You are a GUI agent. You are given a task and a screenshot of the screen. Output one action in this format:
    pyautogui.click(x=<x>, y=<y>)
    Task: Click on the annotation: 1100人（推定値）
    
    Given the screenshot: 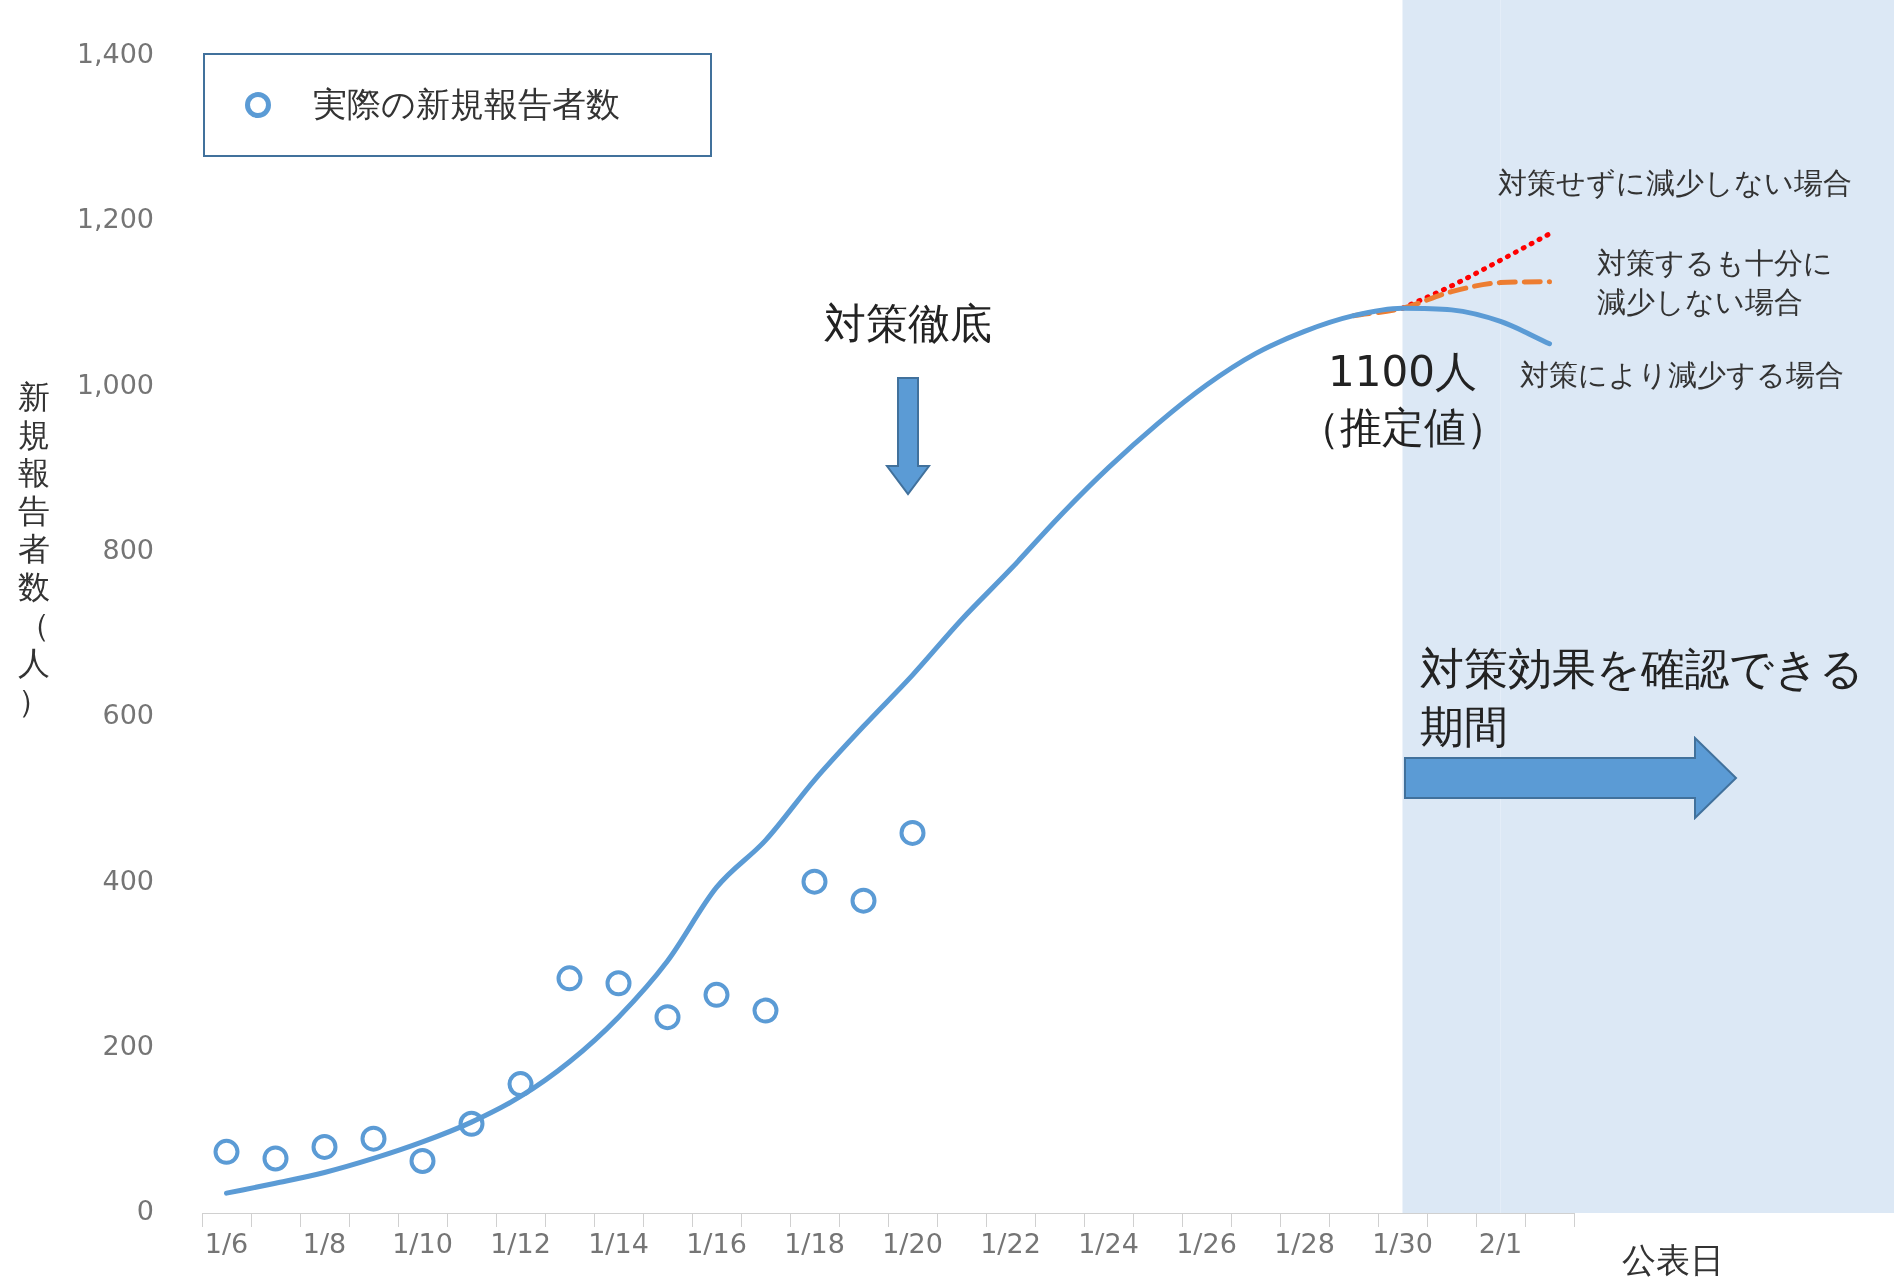 What is the action you would take?
    pyautogui.click(x=1402, y=400)
    